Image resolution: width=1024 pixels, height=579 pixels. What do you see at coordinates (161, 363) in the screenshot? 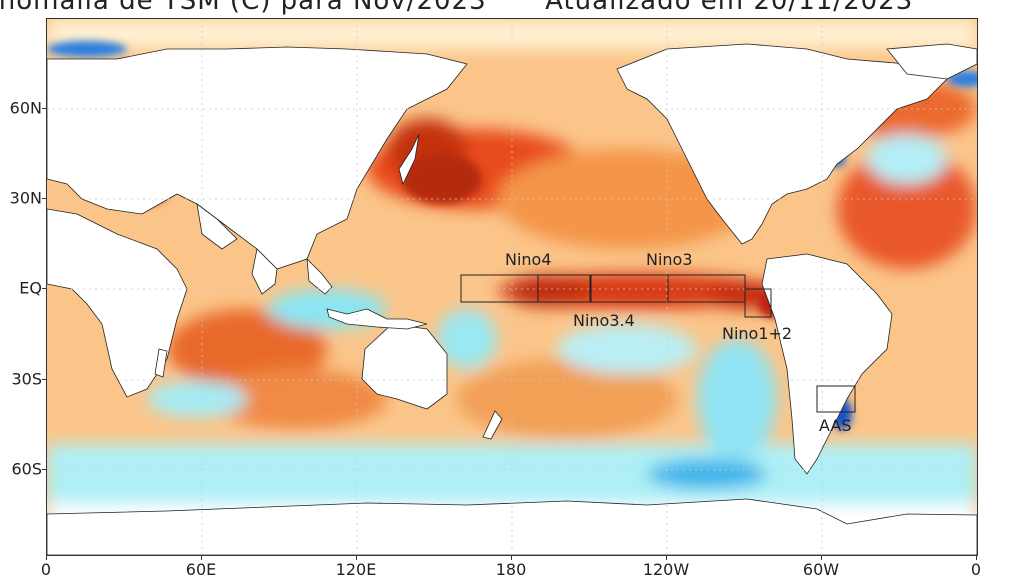
I see `land-madagascar` at bounding box center [161, 363].